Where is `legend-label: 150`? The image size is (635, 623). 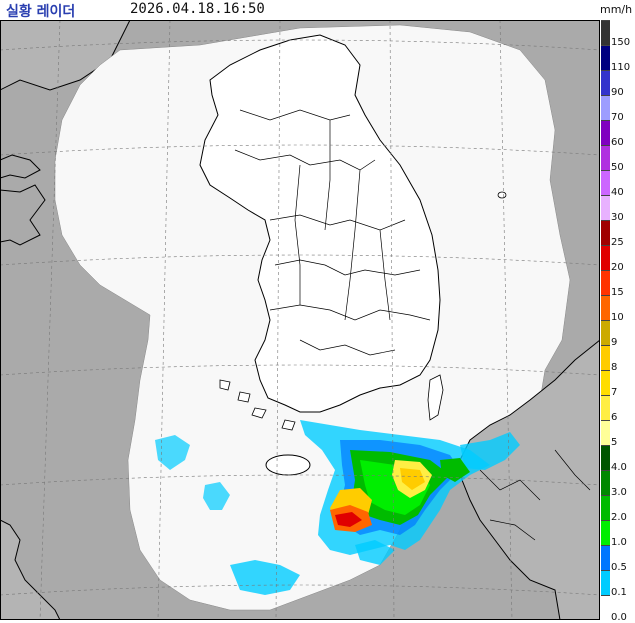 legend-label: 150 is located at coordinates (621, 42).